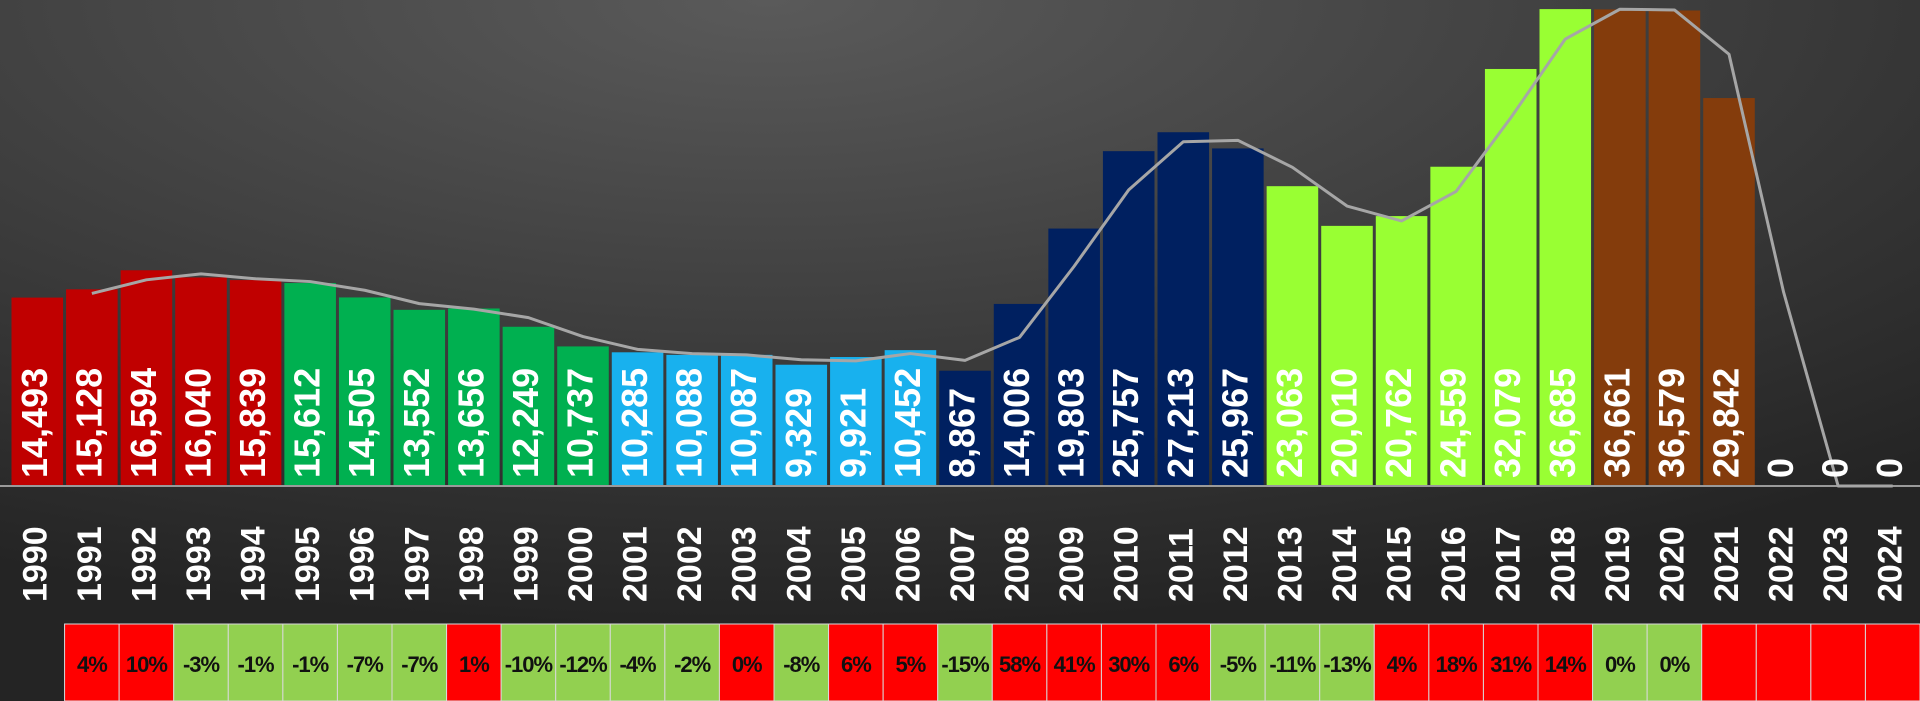 The image size is (1920, 701). I want to click on change-label: -12%, so click(583, 664).